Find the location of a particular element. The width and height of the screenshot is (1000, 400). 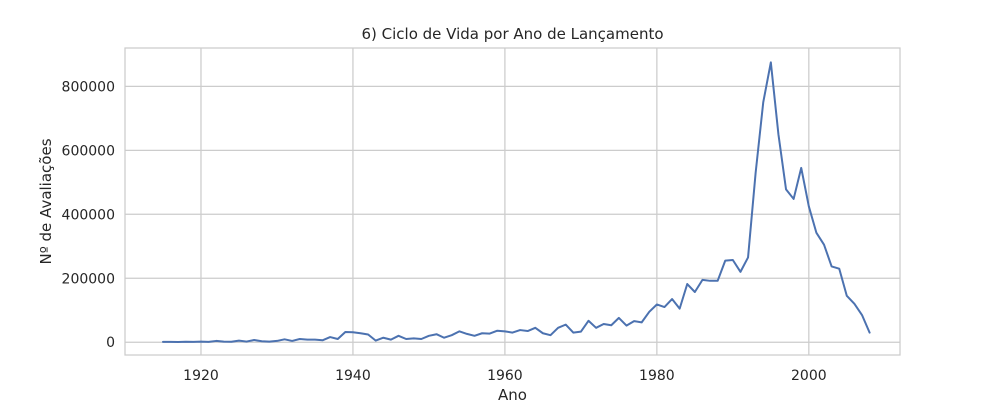

x-tick-label: 1960 is located at coordinates (505, 376).